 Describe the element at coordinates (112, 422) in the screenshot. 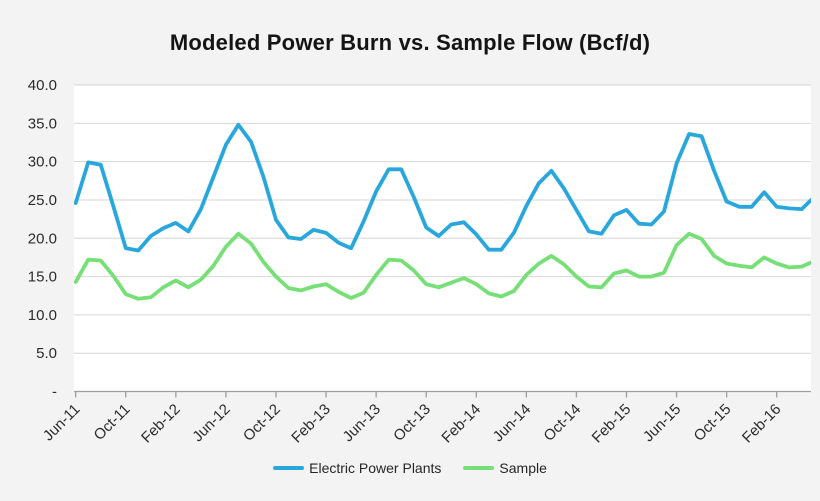

I see `x-tick-label: Oct-11` at that location.